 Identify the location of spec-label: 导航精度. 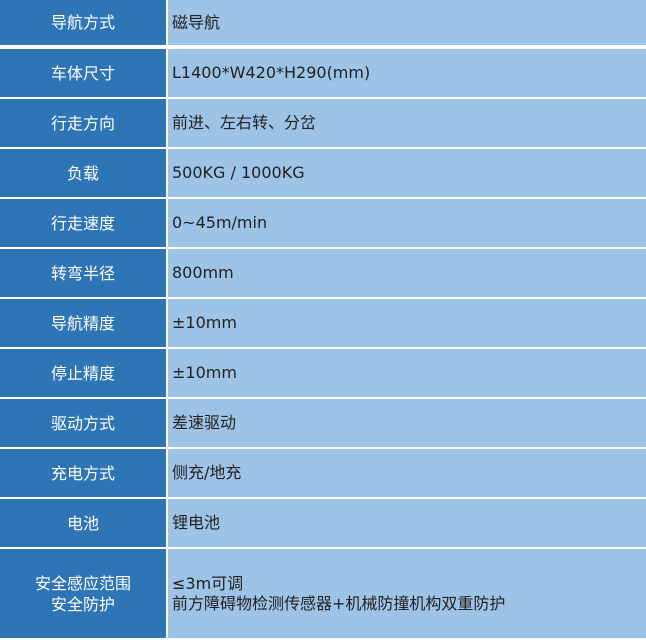
(83, 323).